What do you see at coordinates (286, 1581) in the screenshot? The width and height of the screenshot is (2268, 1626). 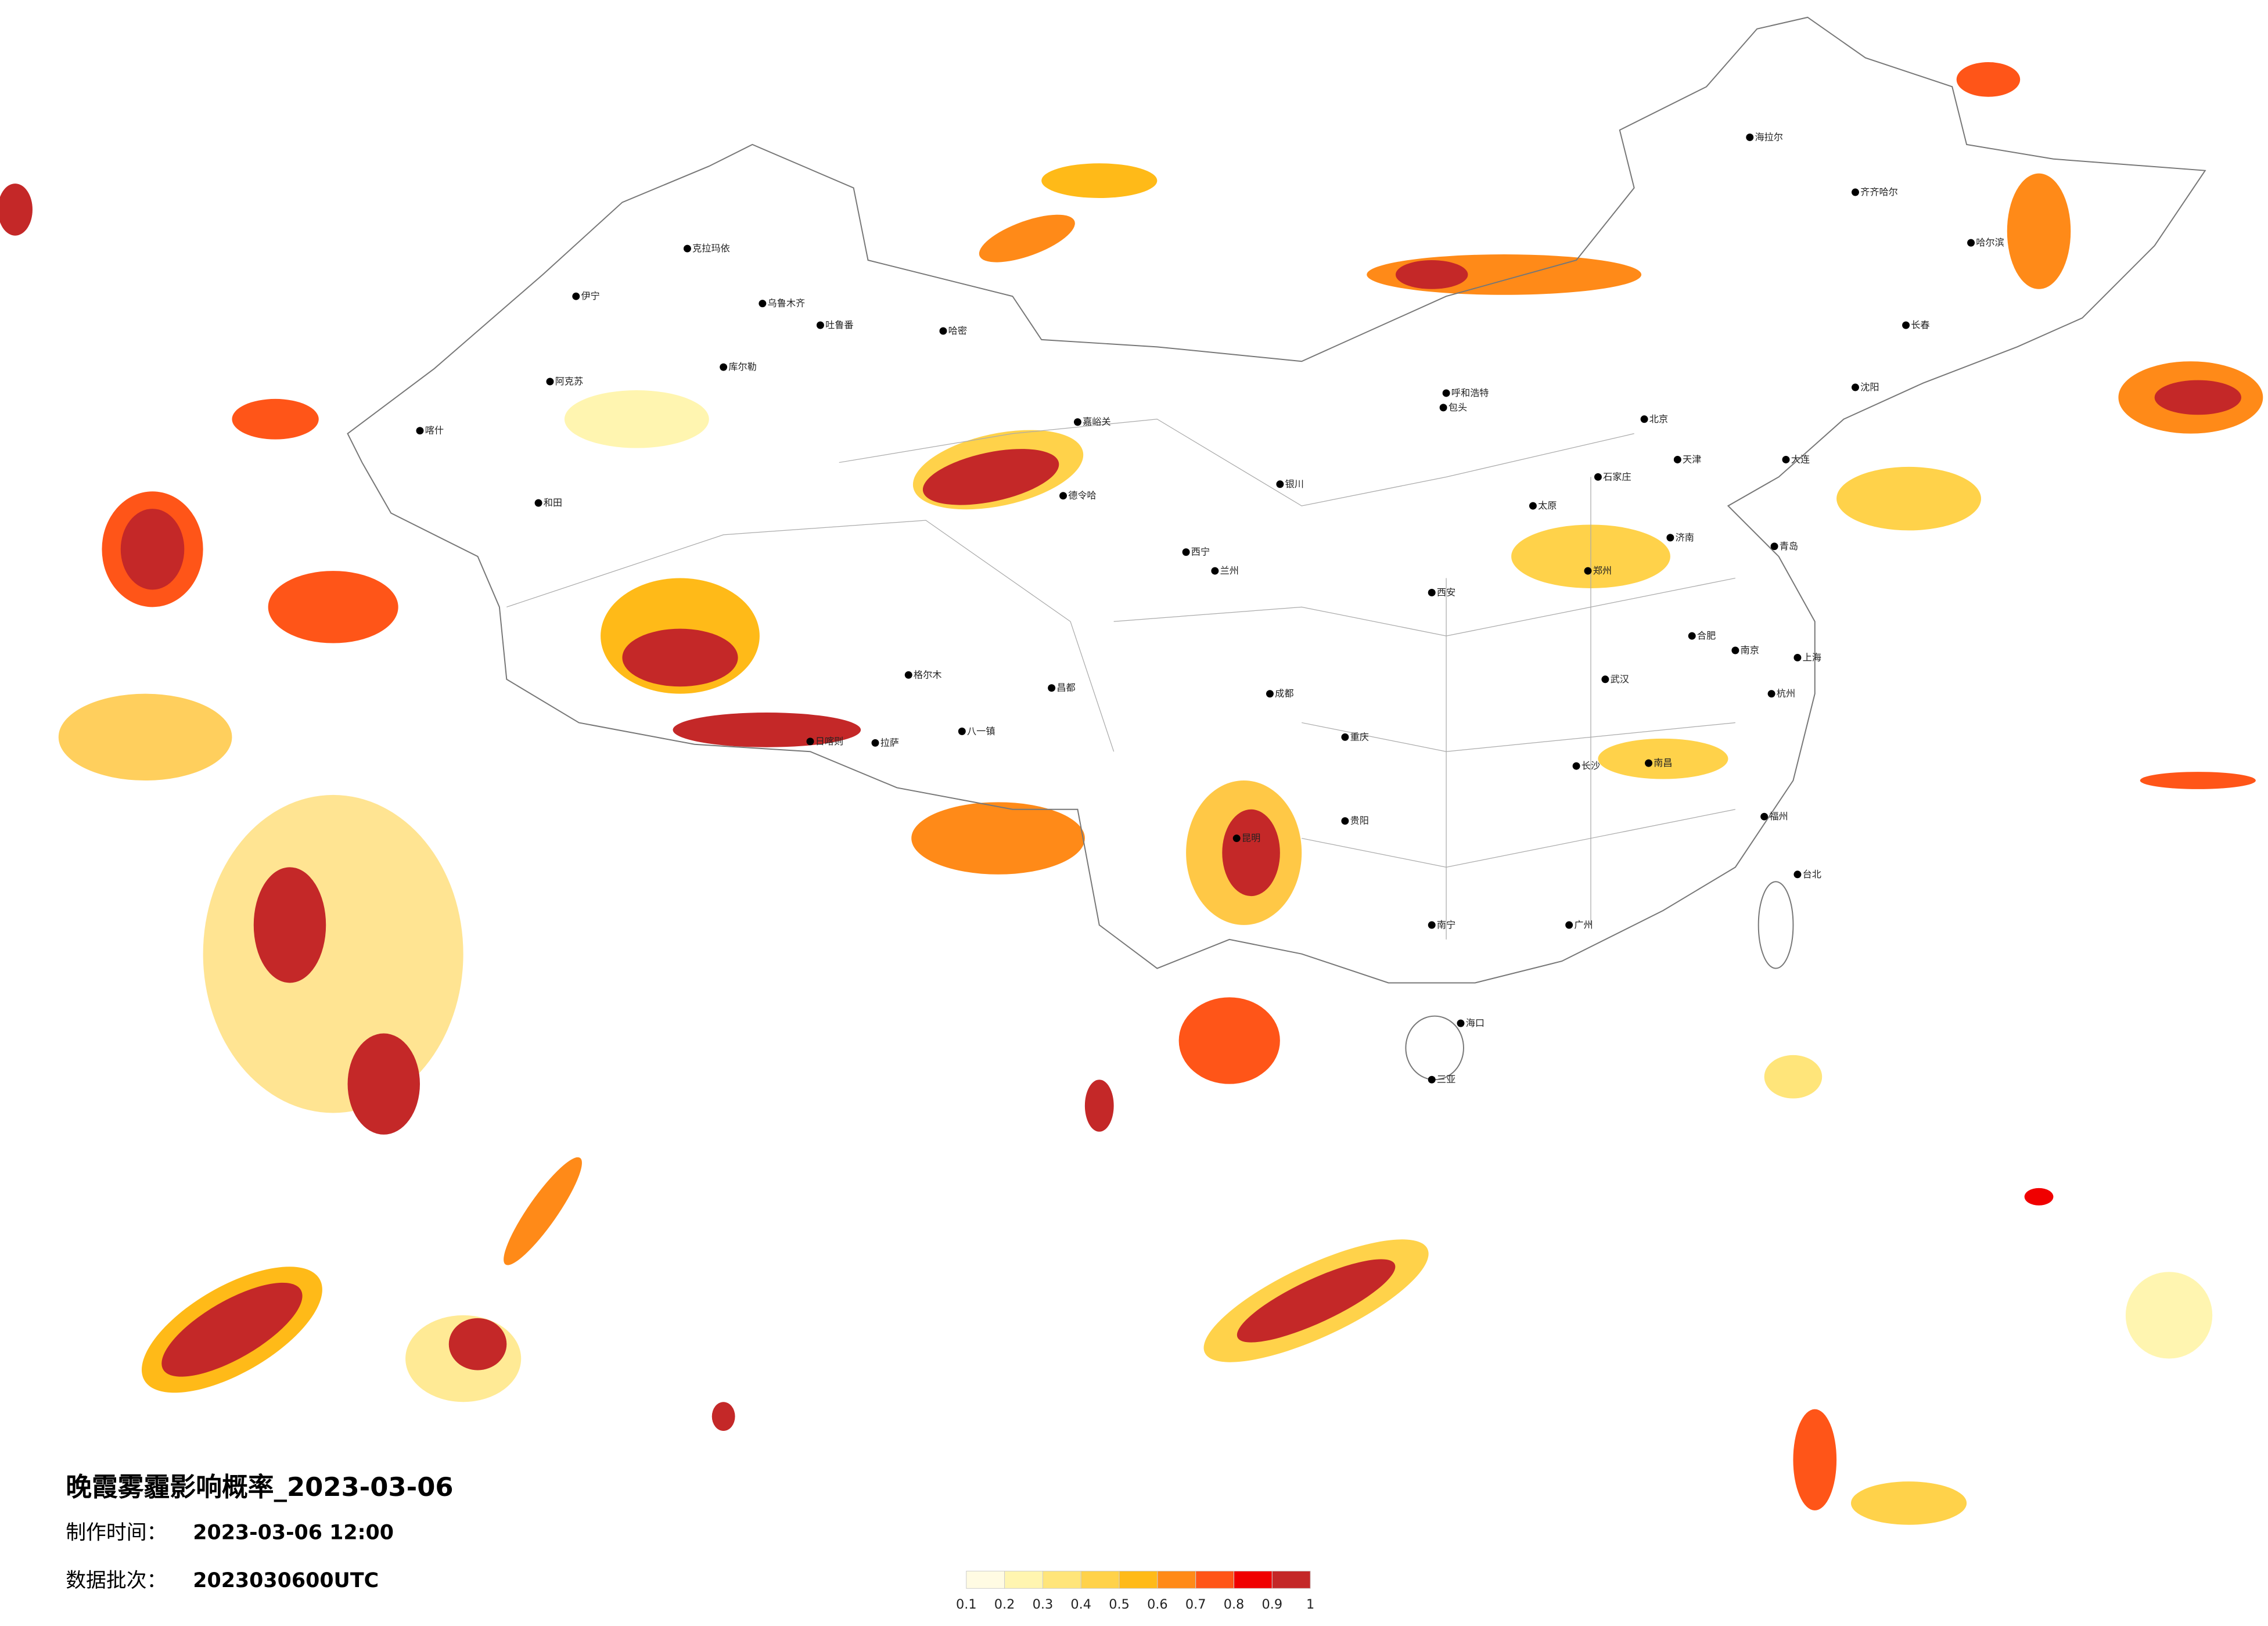 I see `batch: 2023030600UTC` at bounding box center [286, 1581].